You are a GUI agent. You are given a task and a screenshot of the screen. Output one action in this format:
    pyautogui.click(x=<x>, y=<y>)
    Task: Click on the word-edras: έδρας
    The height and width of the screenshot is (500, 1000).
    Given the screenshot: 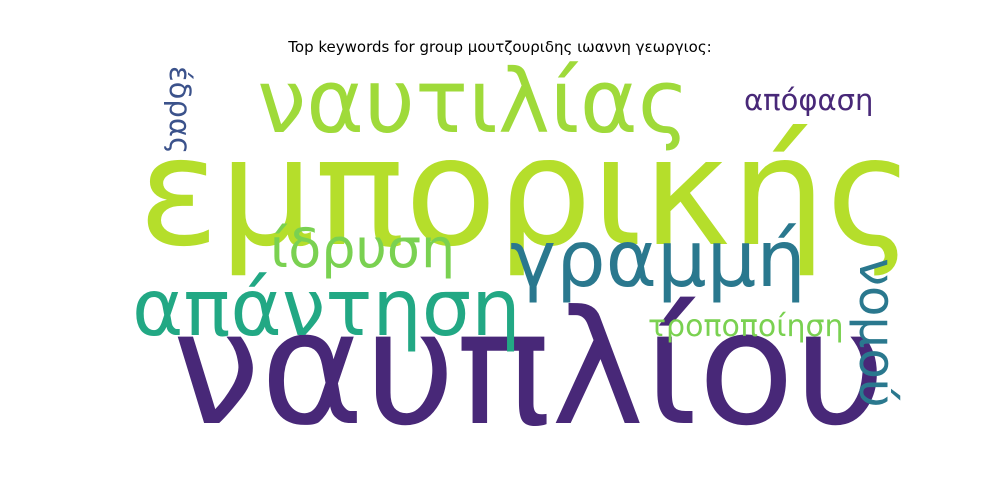 What is the action you would take?
    pyautogui.click(x=180, y=110)
    